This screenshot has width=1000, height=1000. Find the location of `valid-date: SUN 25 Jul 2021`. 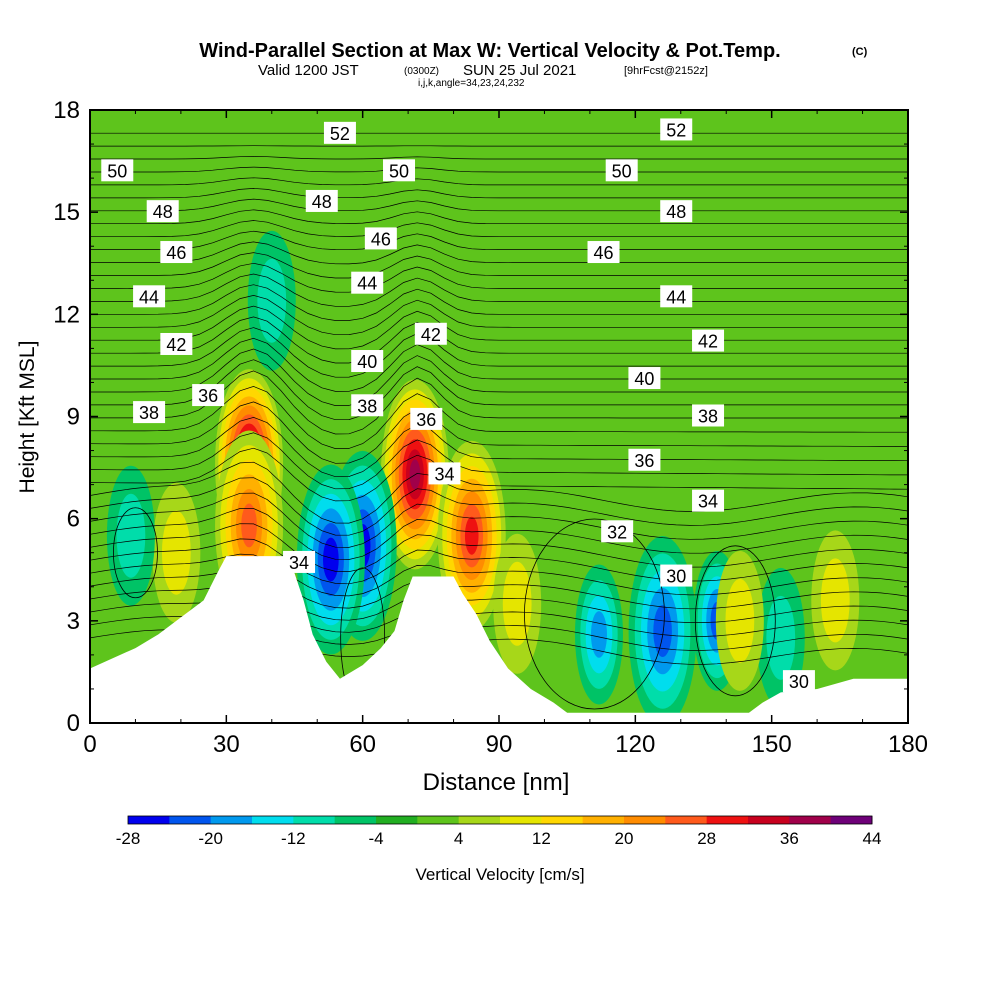

valid-date: SUN 25 Jul 2021 is located at coordinates (519, 70).